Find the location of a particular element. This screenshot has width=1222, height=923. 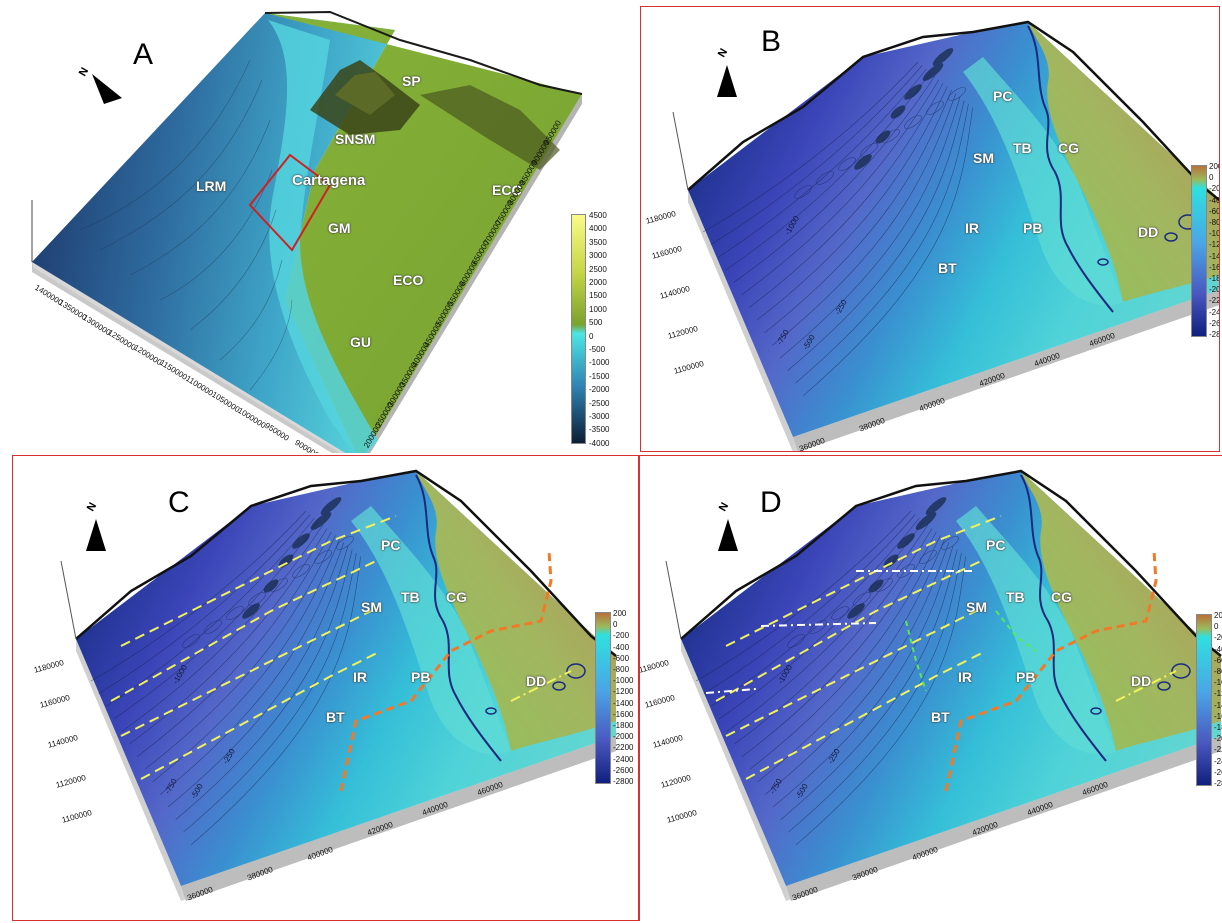

north-arrow-d: N is located at coordinates (728, 531).